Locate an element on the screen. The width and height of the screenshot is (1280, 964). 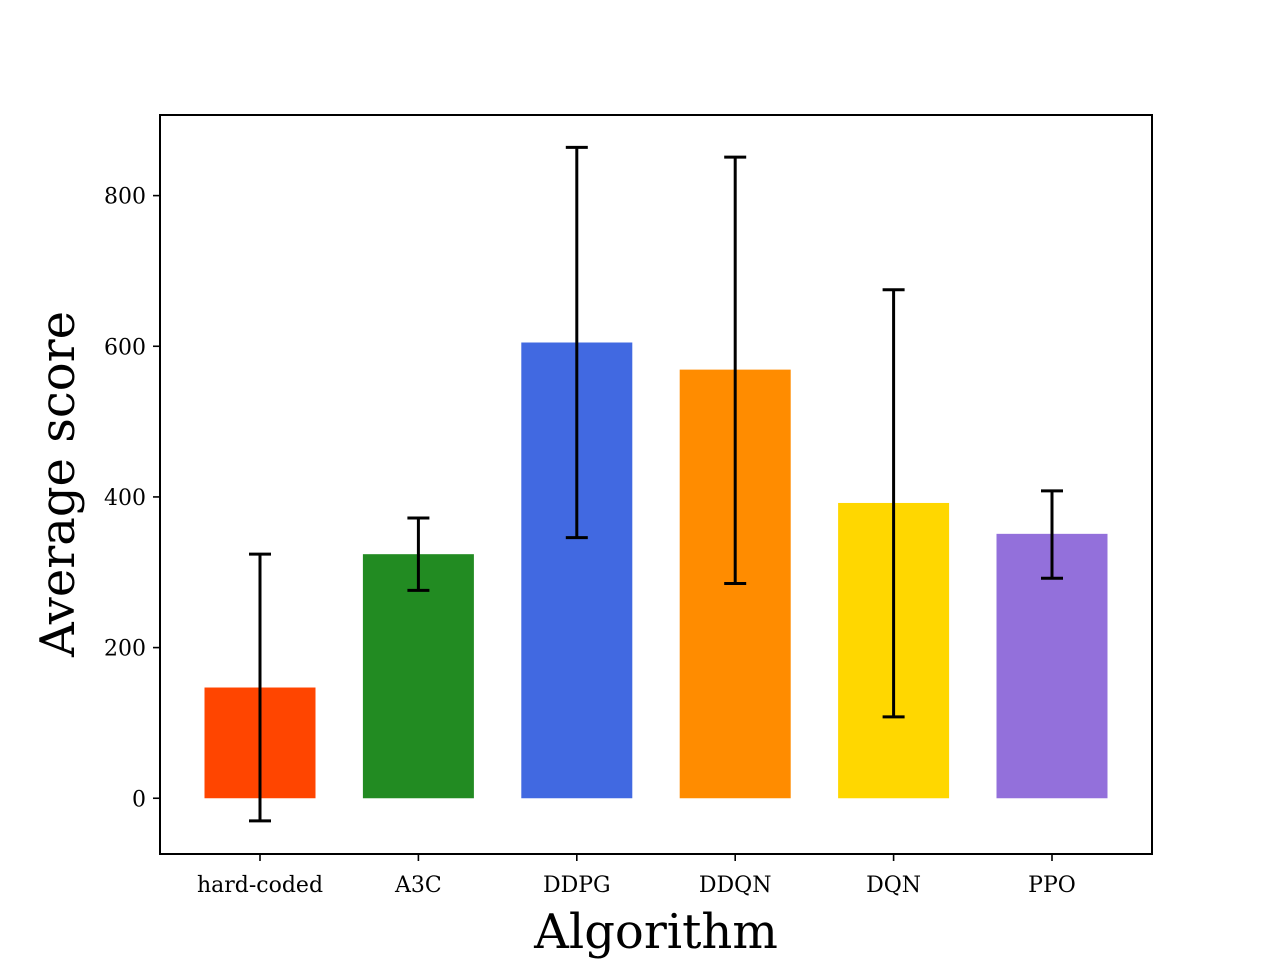
x-tick-label: DQN is located at coordinates (893, 885).